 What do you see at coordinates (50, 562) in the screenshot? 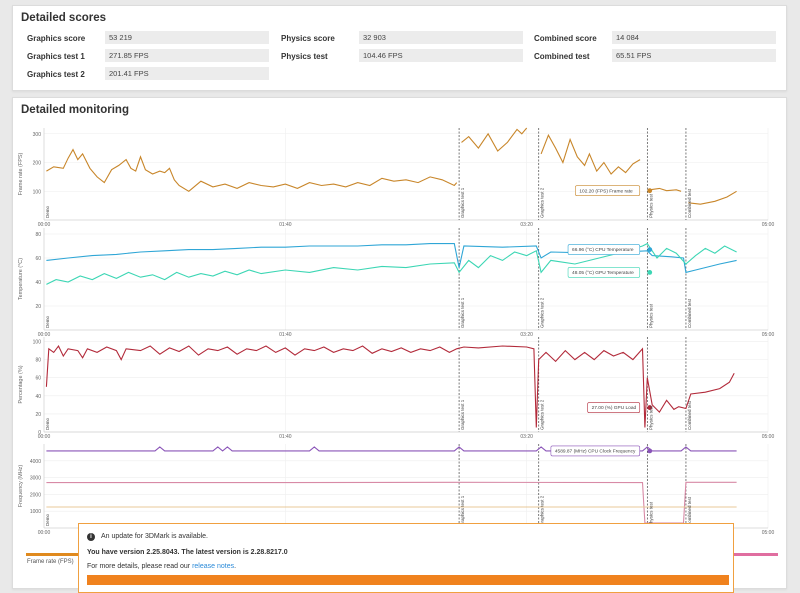
I see `frame-rate-legend-label: Frame rate (FPS)` at bounding box center [50, 562].